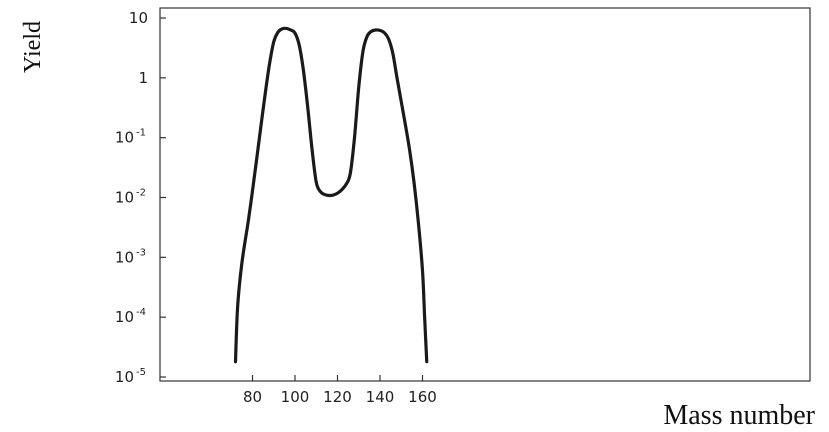 The image size is (829, 432). Describe the element at coordinates (739, 415) in the screenshot. I see `x-axis-label: Mass number` at that location.